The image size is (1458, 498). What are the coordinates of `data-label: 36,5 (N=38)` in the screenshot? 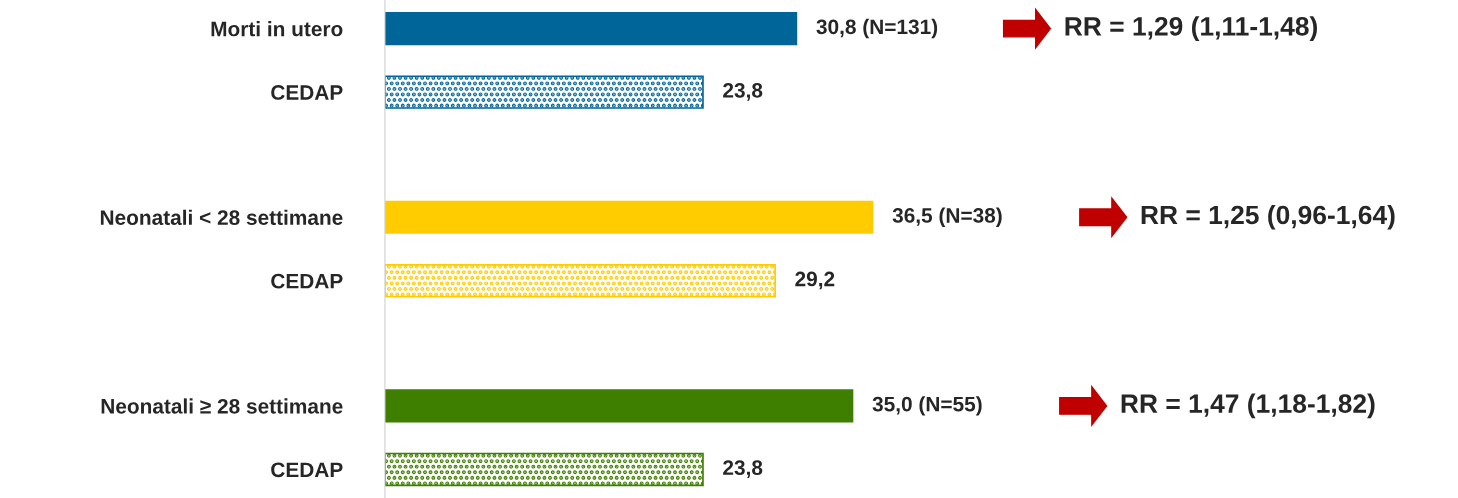 It's located at (947, 217).